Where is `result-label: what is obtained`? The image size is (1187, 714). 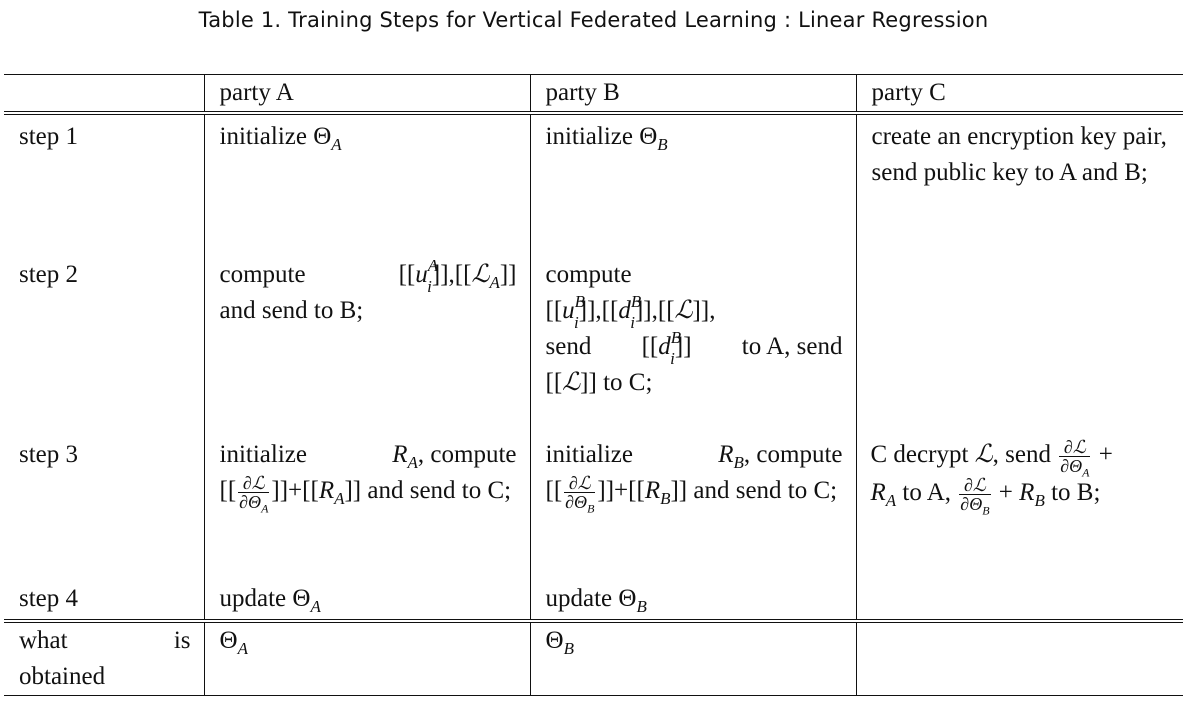 result-label: what is obtained is located at coordinates (104, 658).